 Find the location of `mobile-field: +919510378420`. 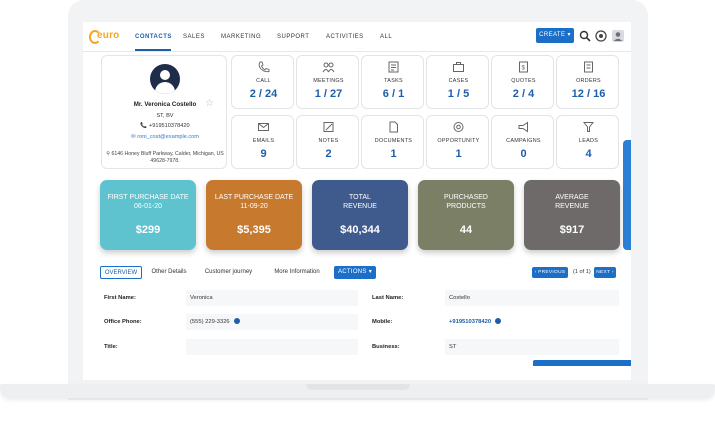

mobile-field: +919510378420 is located at coordinates (532, 322).